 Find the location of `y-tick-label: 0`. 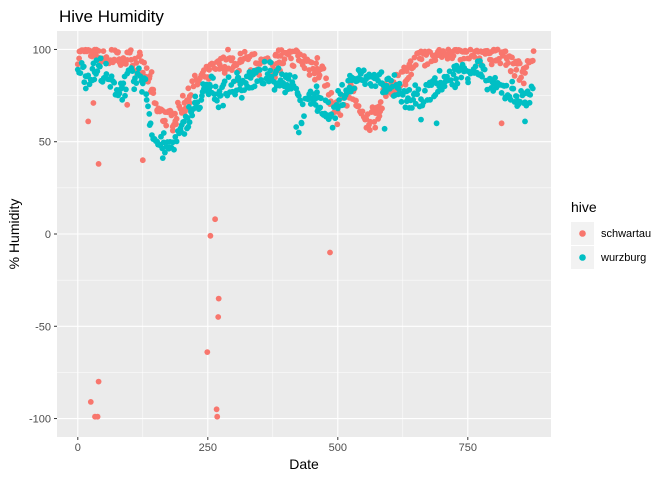

y-tick-label: 0 is located at coordinates (48, 235).